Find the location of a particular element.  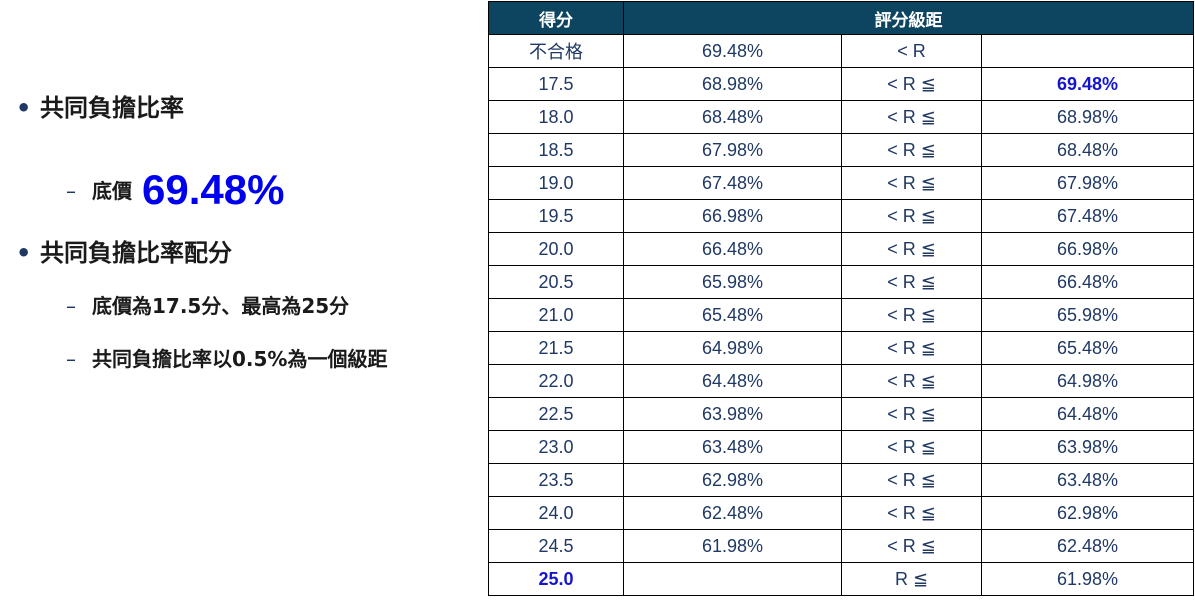

score-cell: 20.5 is located at coordinates (556, 282).